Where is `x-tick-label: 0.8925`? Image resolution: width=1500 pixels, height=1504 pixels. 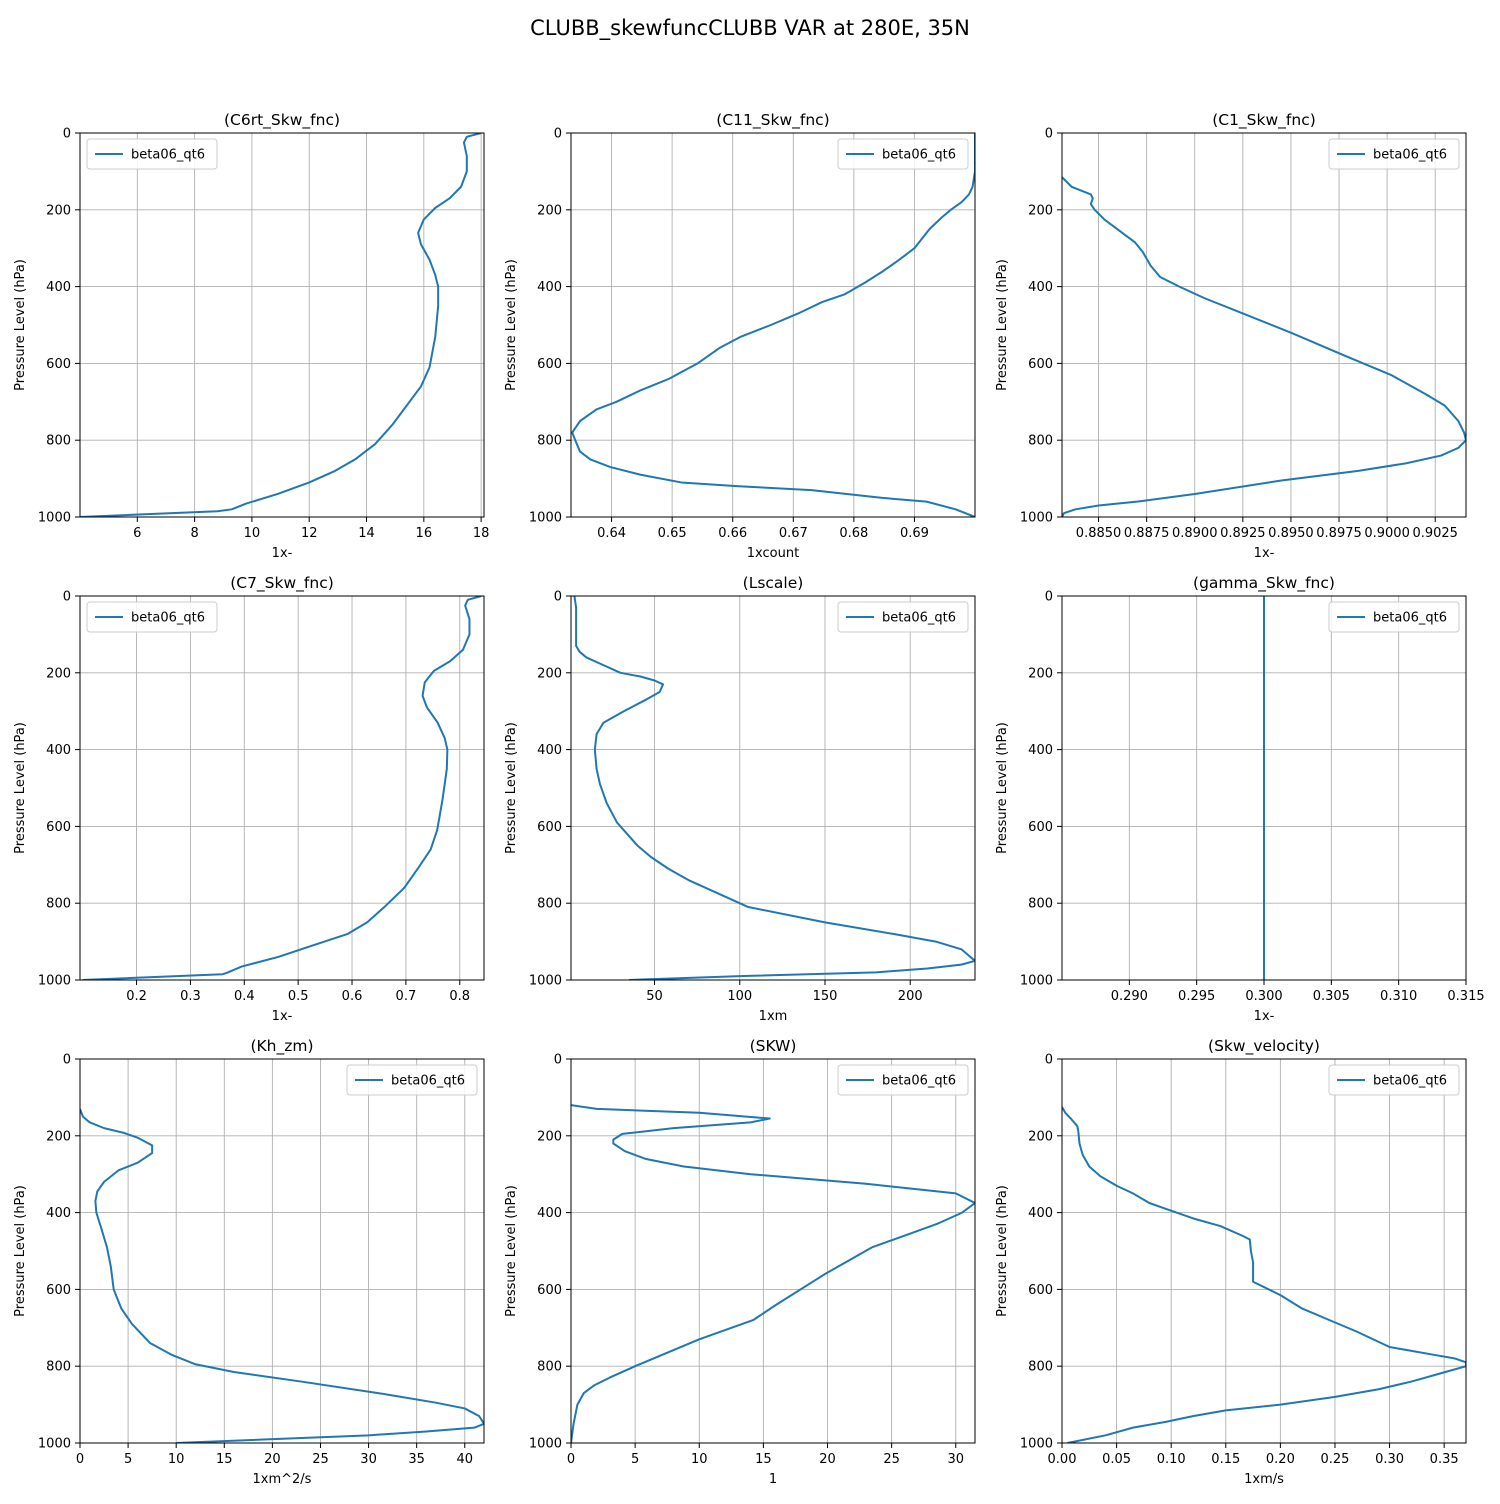
x-tick-label: 0.8925 is located at coordinates (1243, 533).